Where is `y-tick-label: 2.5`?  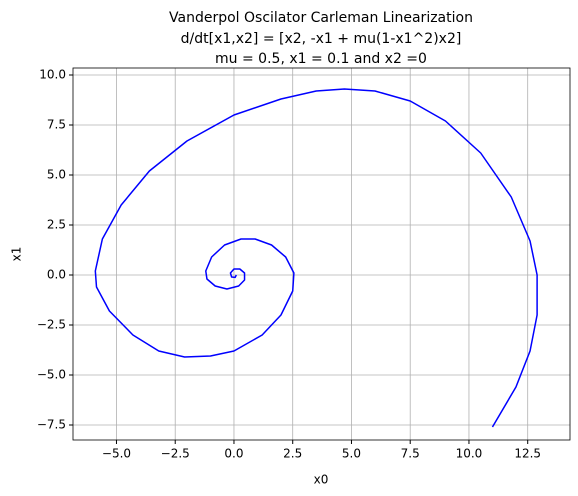 y-tick-label: 2.5 is located at coordinates (56, 225).